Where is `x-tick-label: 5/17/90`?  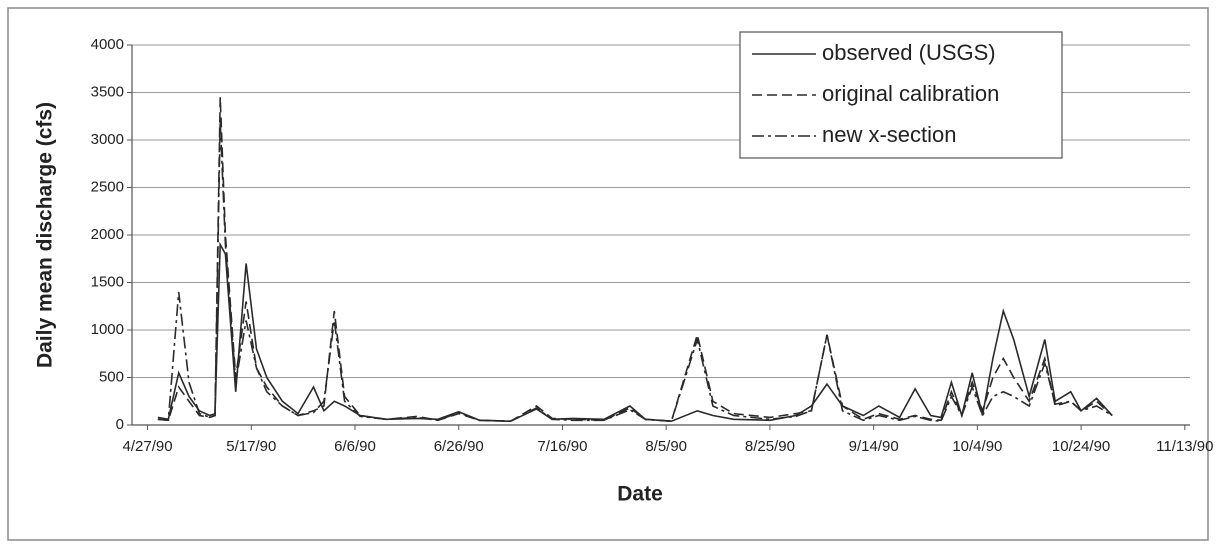 x-tick-label: 5/17/90 is located at coordinates (251, 446).